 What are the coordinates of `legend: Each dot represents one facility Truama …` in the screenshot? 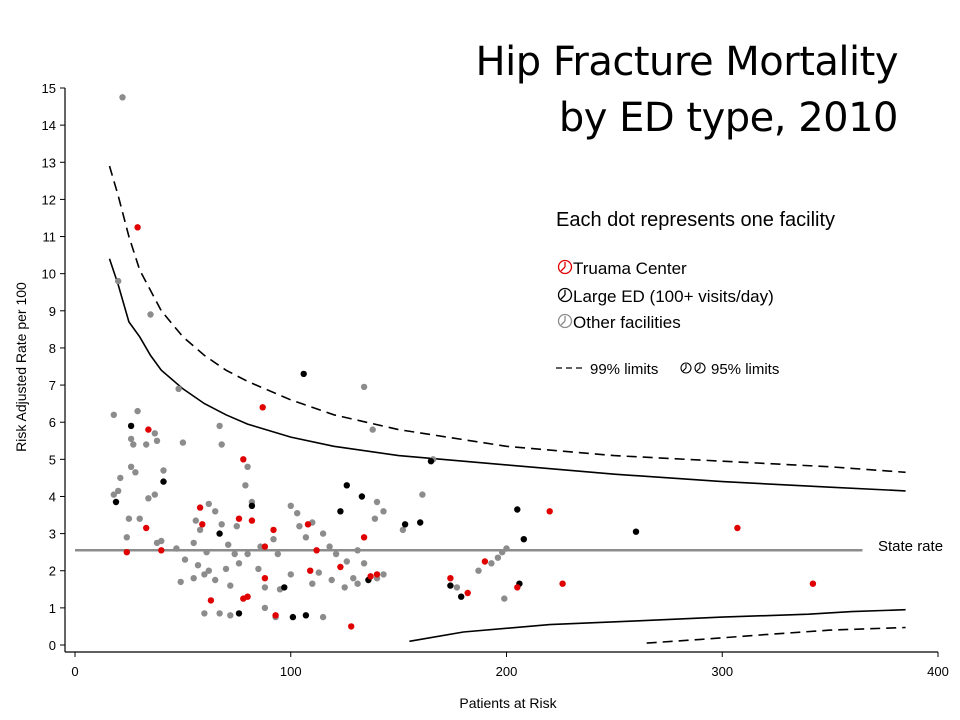 It's located at (695, 293).